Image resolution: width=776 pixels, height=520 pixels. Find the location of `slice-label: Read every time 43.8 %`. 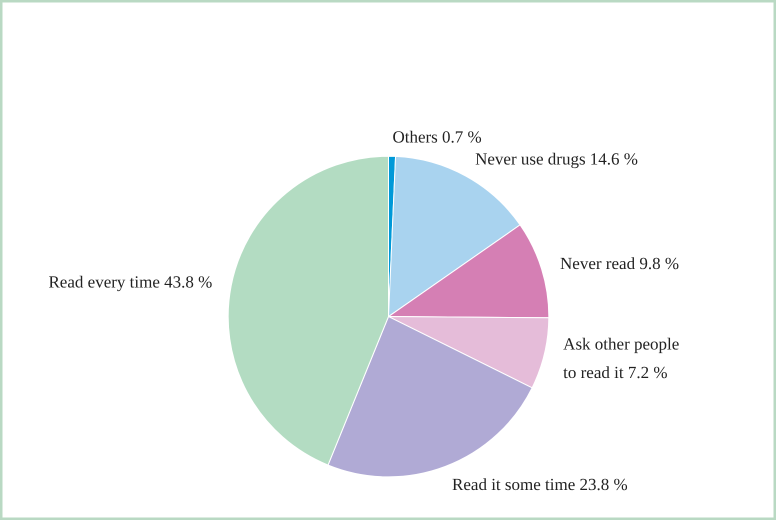

slice-label: Read every time 43.8 % is located at coordinates (130, 282).